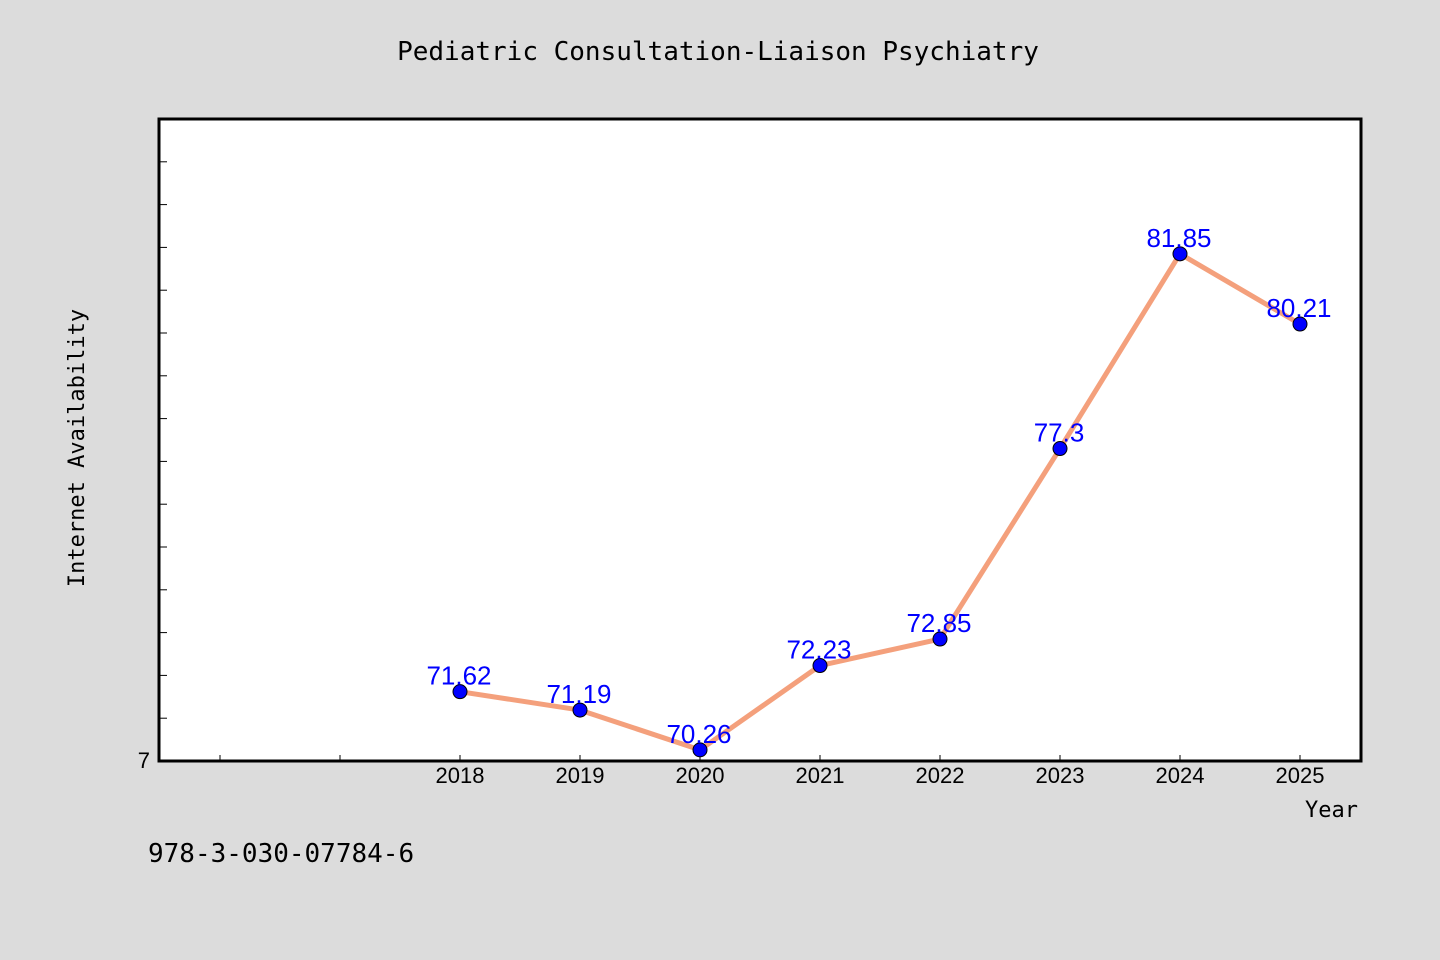 The width and height of the screenshot is (1440, 960). Describe the element at coordinates (1178, 238) in the screenshot. I see `data-label: 81.85` at that location.